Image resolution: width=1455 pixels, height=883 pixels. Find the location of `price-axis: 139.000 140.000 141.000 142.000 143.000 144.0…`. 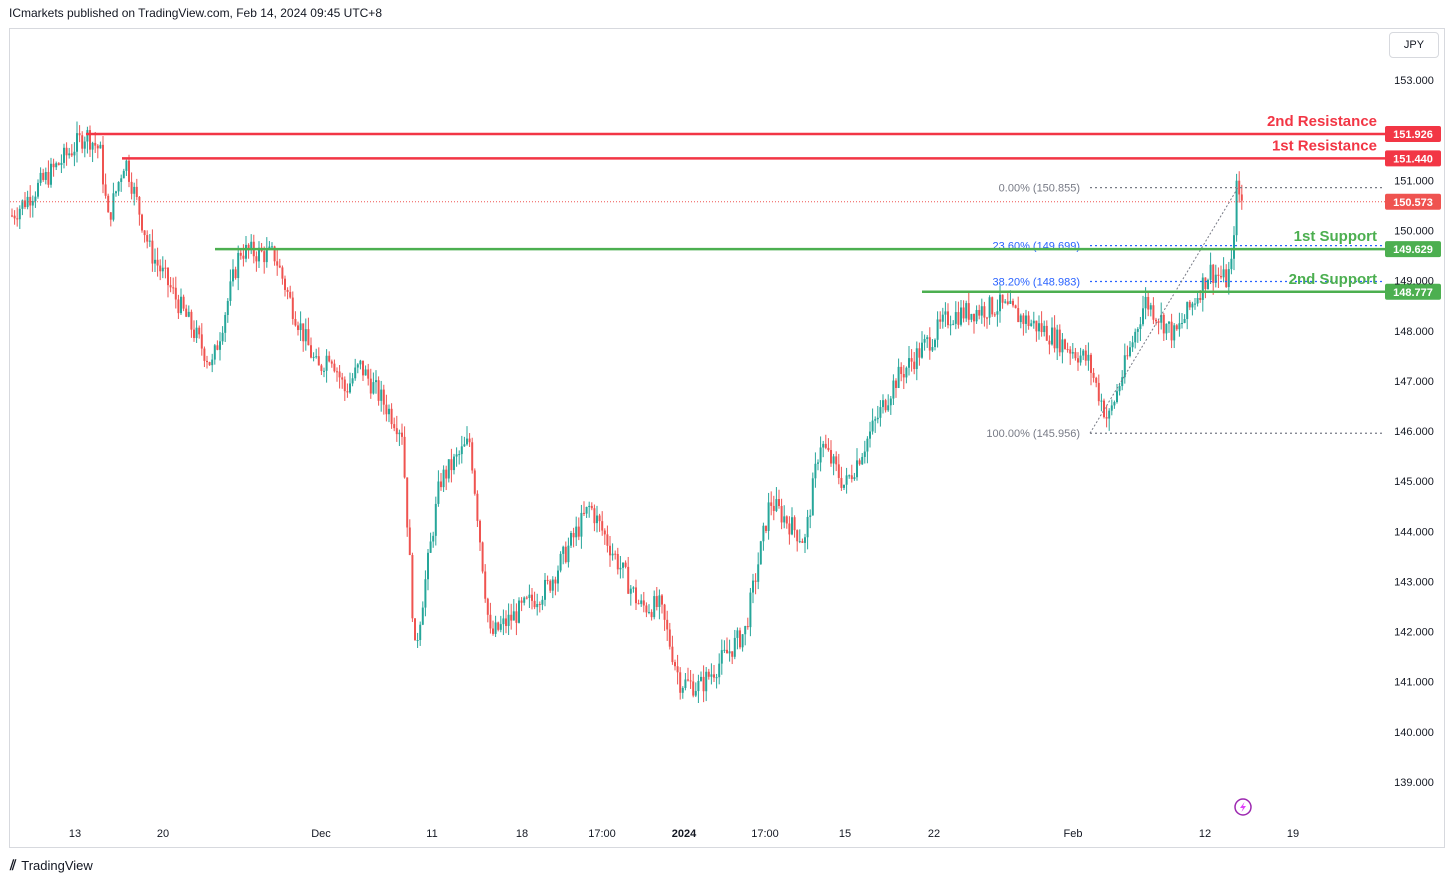

price-axis: 139.000 140.000 141.000 142.000 143.000 144.0… is located at coordinates (1414, 432).